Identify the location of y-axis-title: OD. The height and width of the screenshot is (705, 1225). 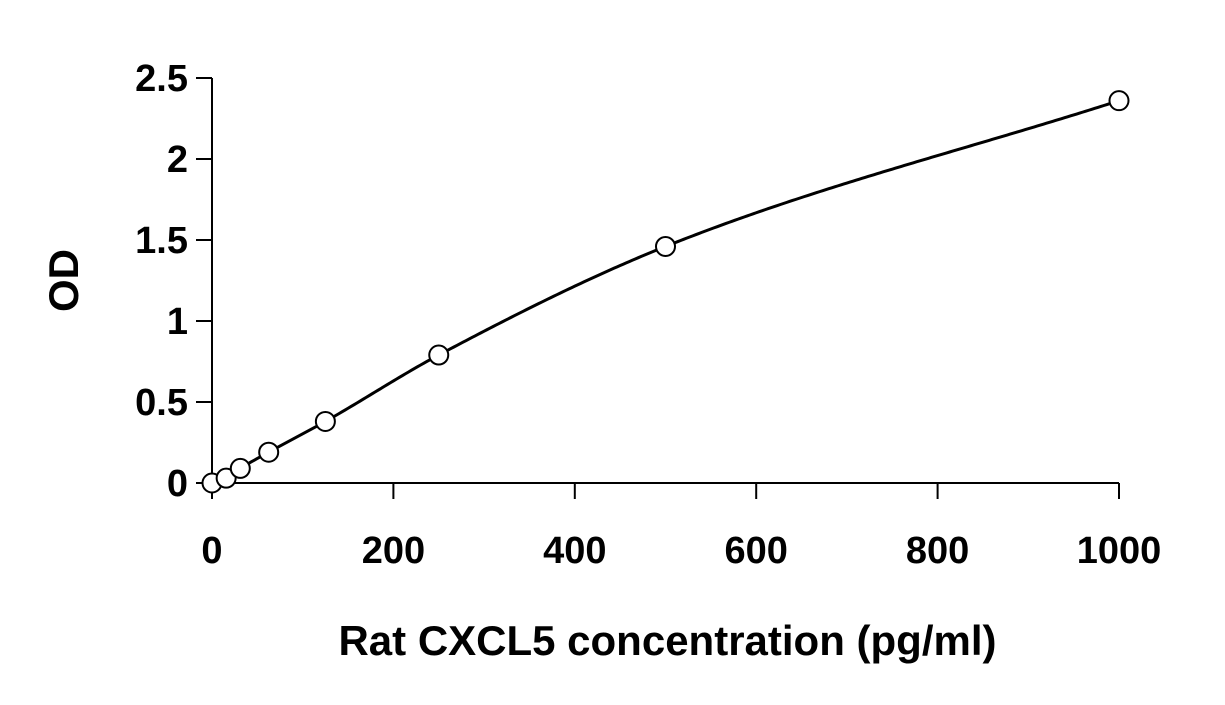
(63, 280).